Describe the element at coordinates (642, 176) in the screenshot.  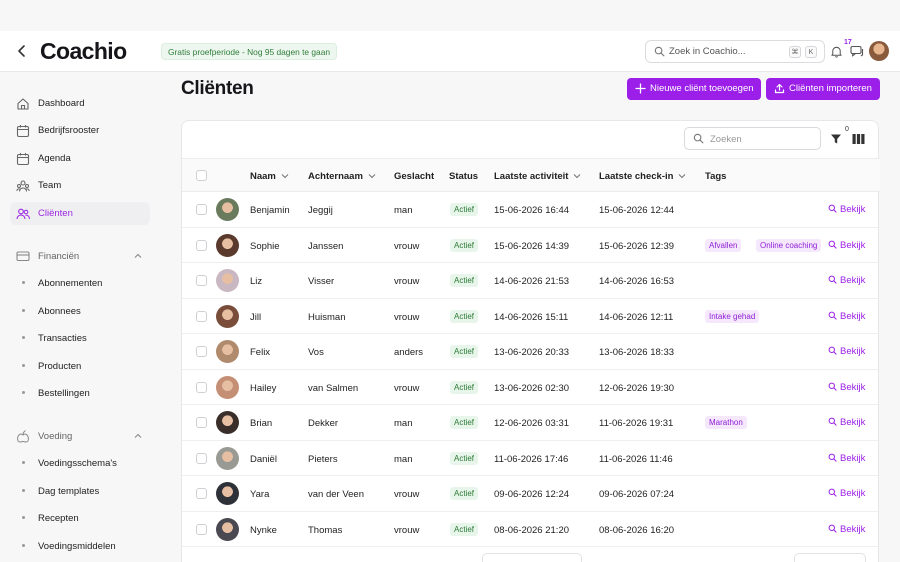
I see `column-laatste-checkin: Laatste check-in` at that location.